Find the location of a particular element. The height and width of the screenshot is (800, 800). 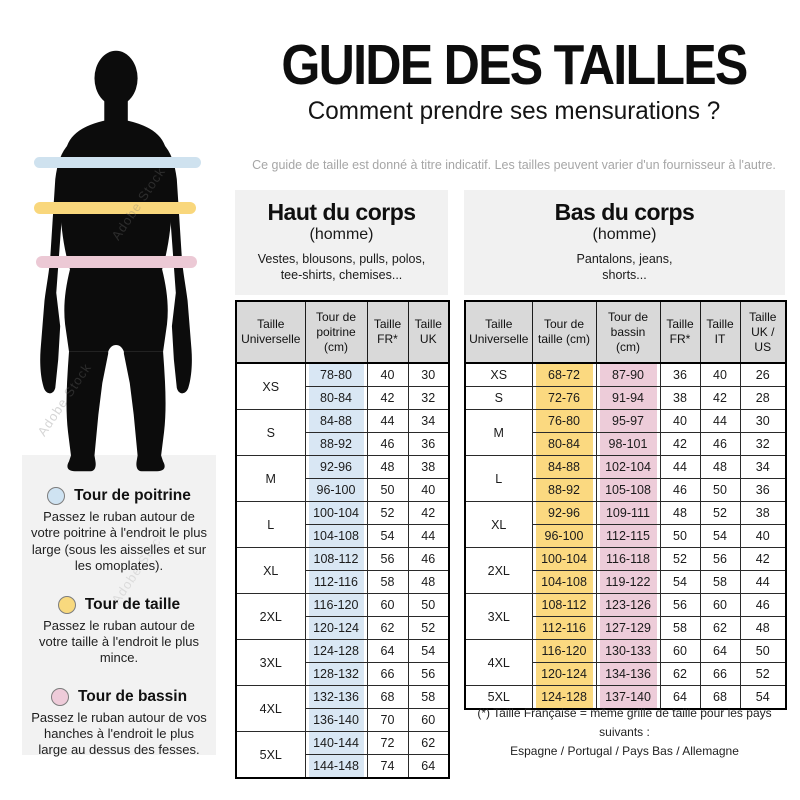

column-header: Tour de bassin (cm) is located at coordinates (628, 332).